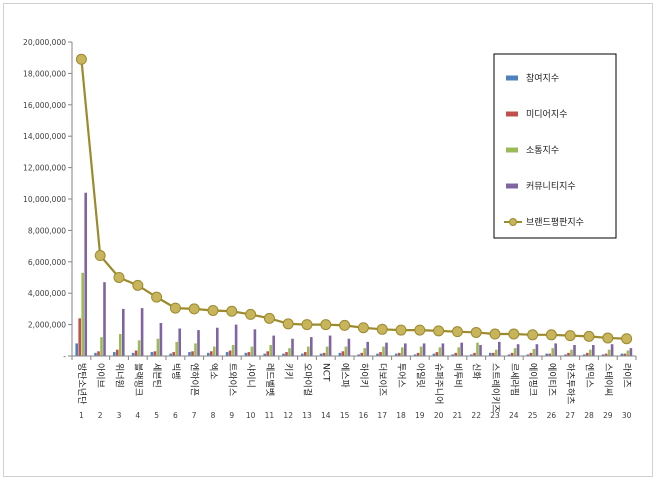 This screenshot has width=658, height=482. What do you see at coordinates (401, 415) in the screenshot?
I see `rank-label: 18` at bounding box center [401, 415].